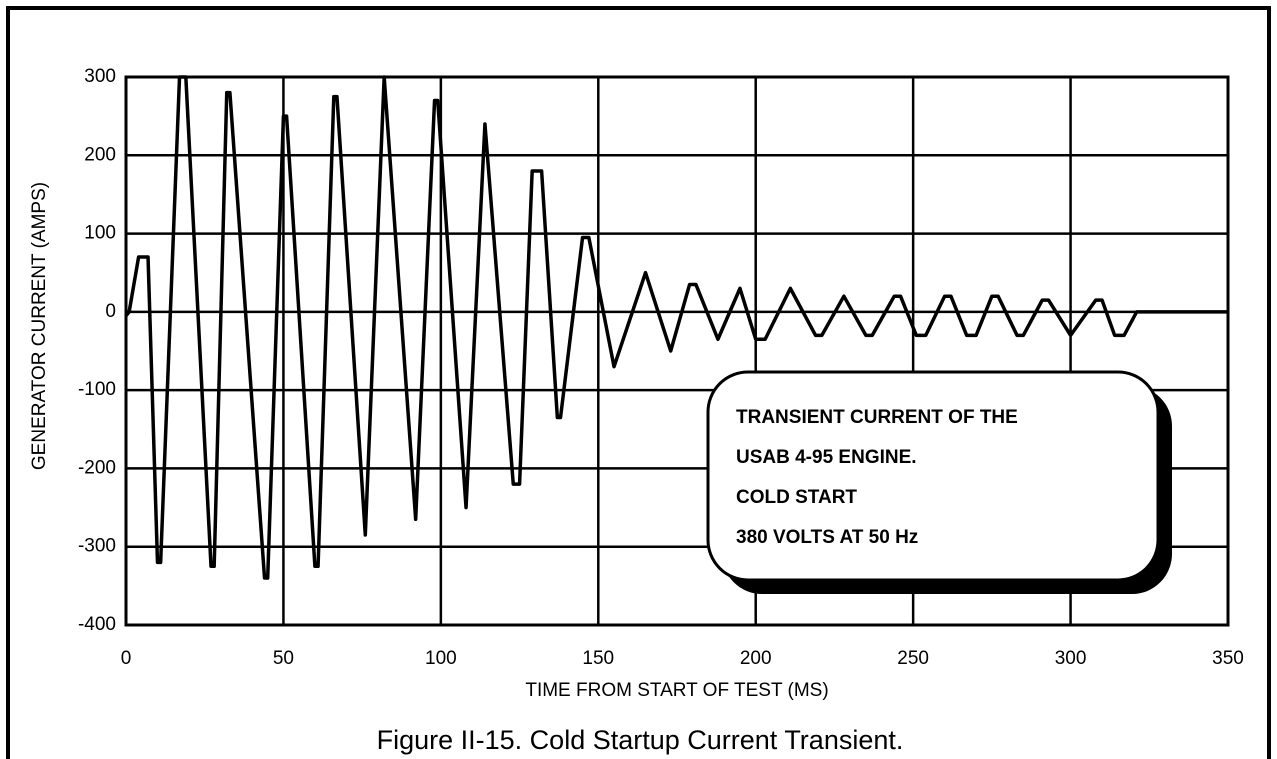 The height and width of the screenshot is (759, 1277). I want to click on x-tick-label: 0, so click(126, 658).